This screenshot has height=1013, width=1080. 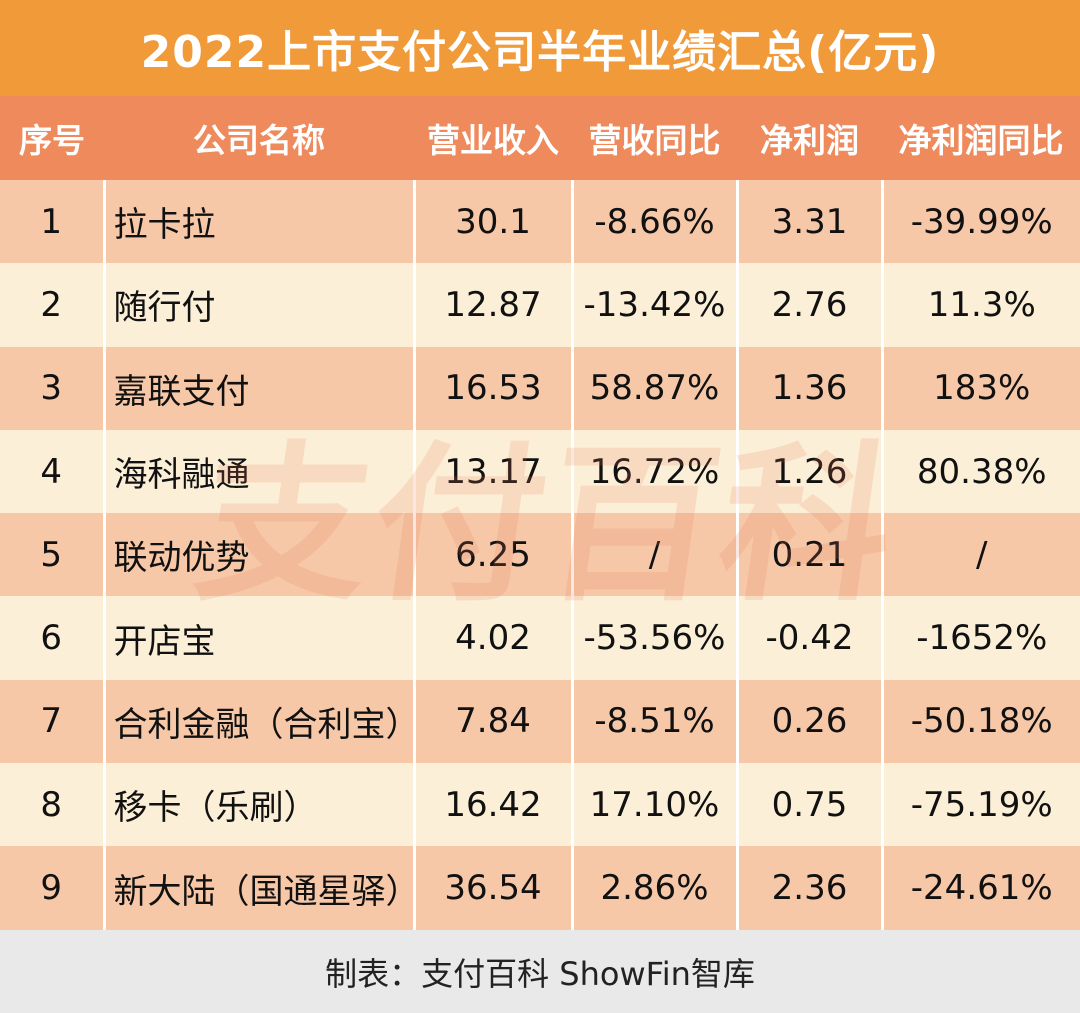 What do you see at coordinates (653, 888) in the screenshot?
I see `cell-revenue-yoy: 2.86%` at bounding box center [653, 888].